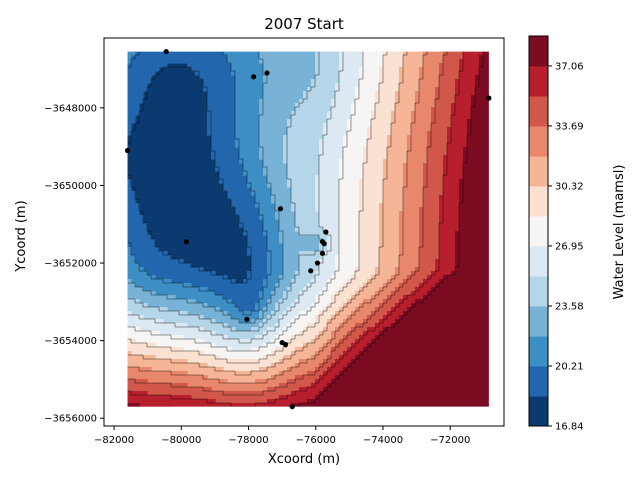 The image size is (640, 480). What do you see at coordinates (383, 440) in the screenshot?
I see `x-tick-label: −74000` at bounding box center [383, 440].